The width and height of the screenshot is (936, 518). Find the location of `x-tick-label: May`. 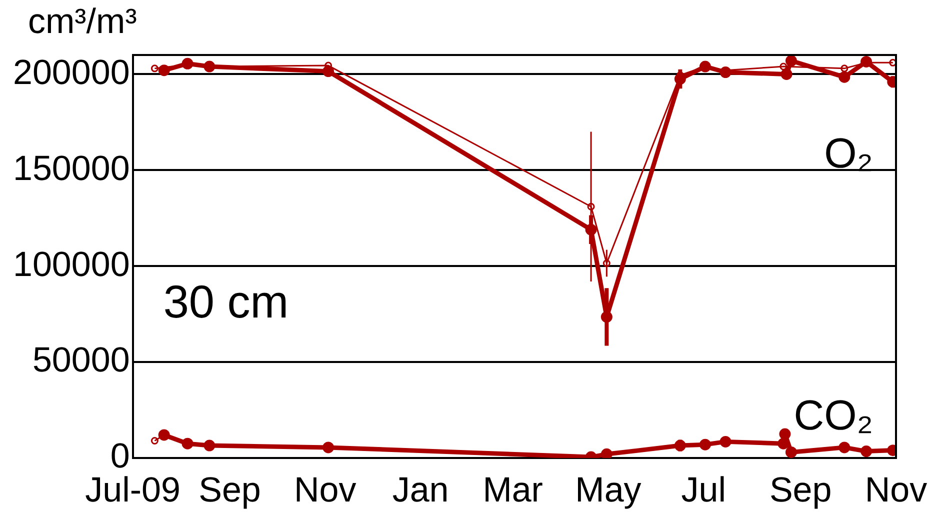

x-tick-label: May is located at coordinates (608, 490).